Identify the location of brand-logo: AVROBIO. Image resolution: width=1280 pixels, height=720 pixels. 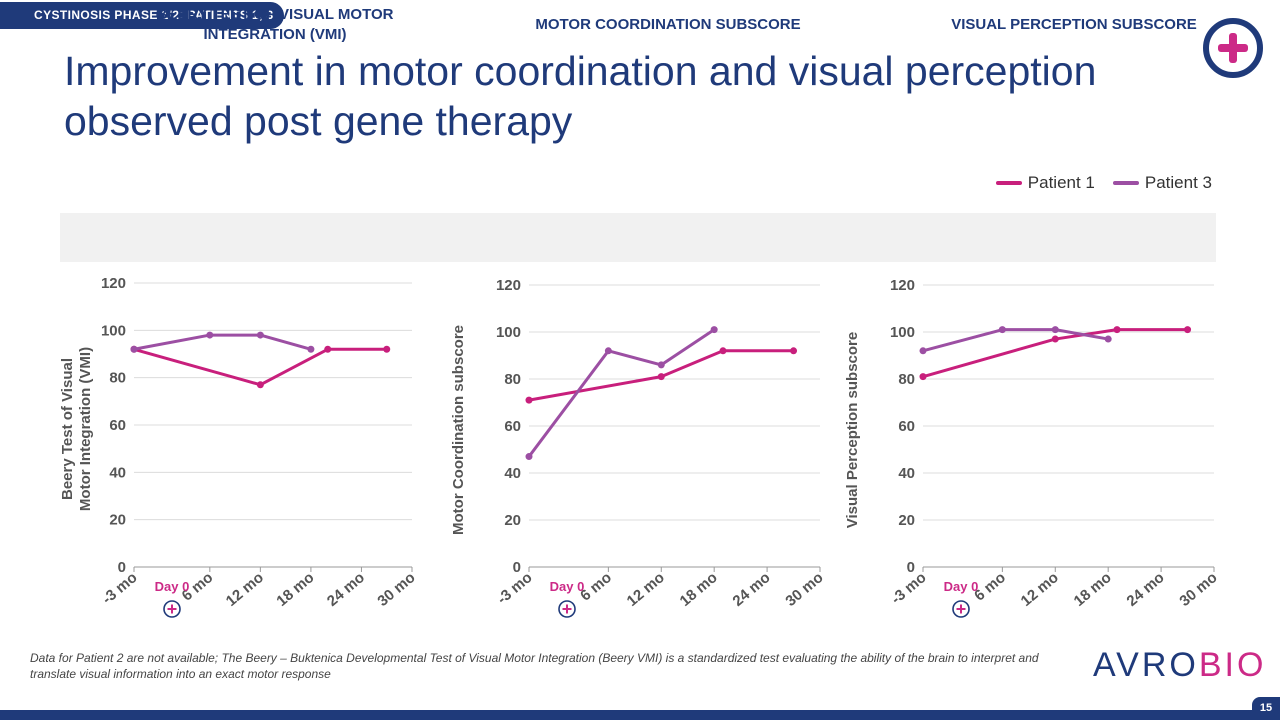
(1179, 665).